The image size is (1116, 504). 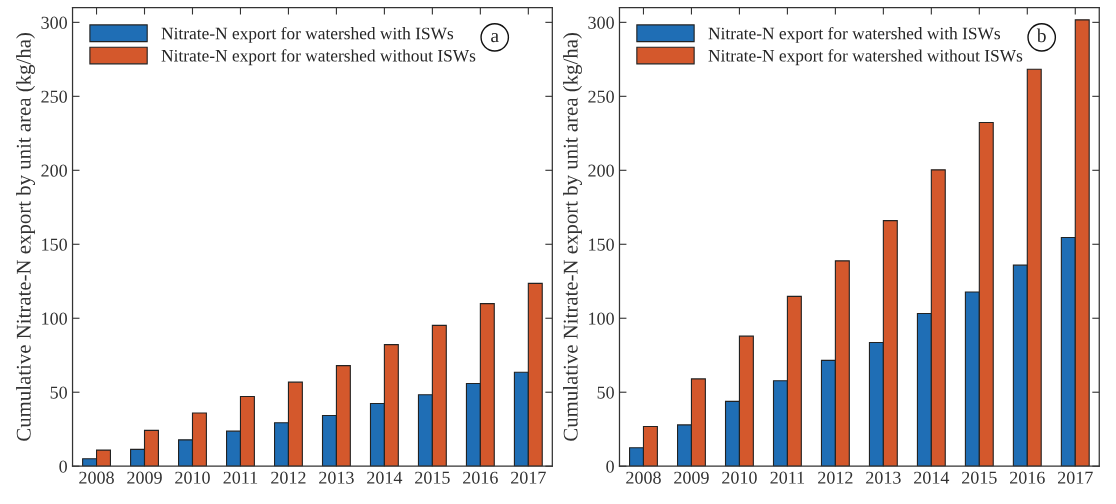 What do you see at coordinates (1041, 35) in the screenshot?
I see `annotation: b` at bounding box center [1041, 35].